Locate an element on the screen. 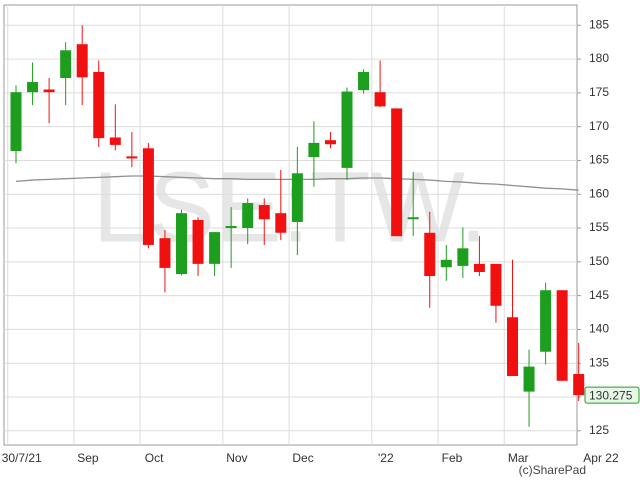 The image size is (640, 480). y-tick-label: 140 is located at coordinates (599, 329).